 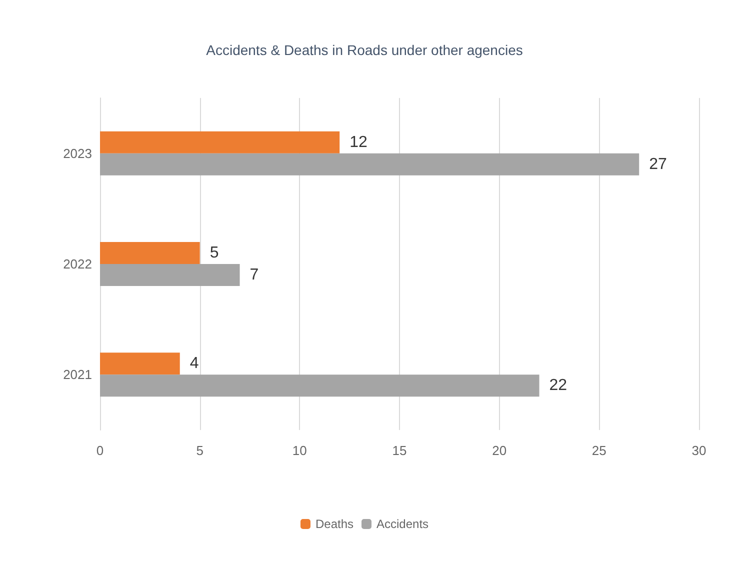 I want to click on x-tick-label: 25, so click(x=599, y=450).